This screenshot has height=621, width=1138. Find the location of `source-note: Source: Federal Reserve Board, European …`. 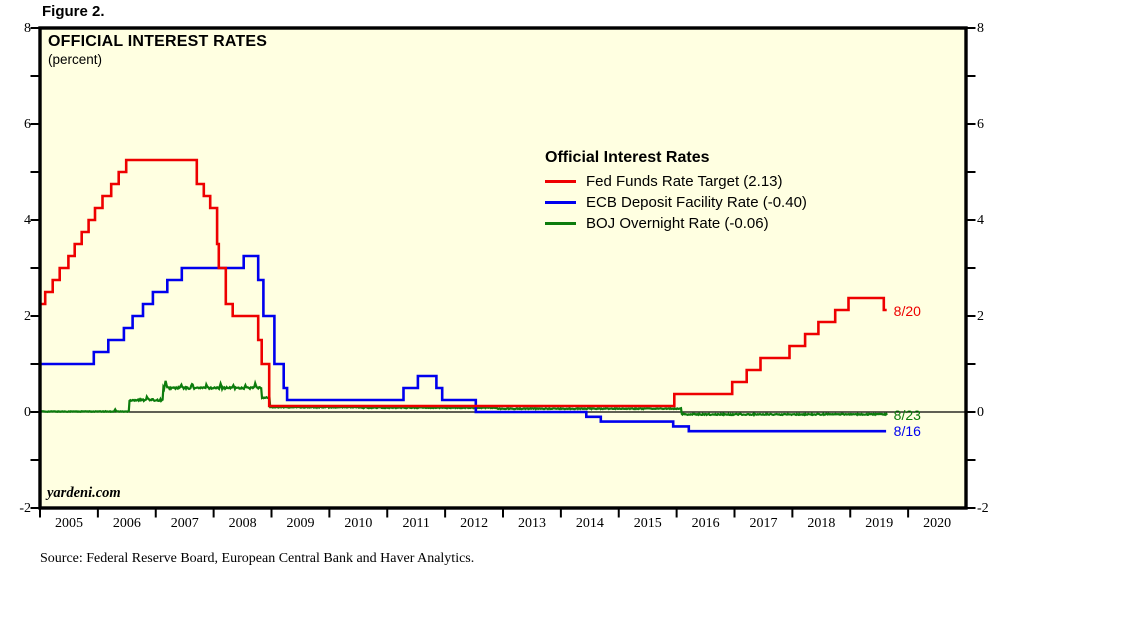

source-note: Source: Federal Reserve Board, European … is located at coordinates (257, 558).